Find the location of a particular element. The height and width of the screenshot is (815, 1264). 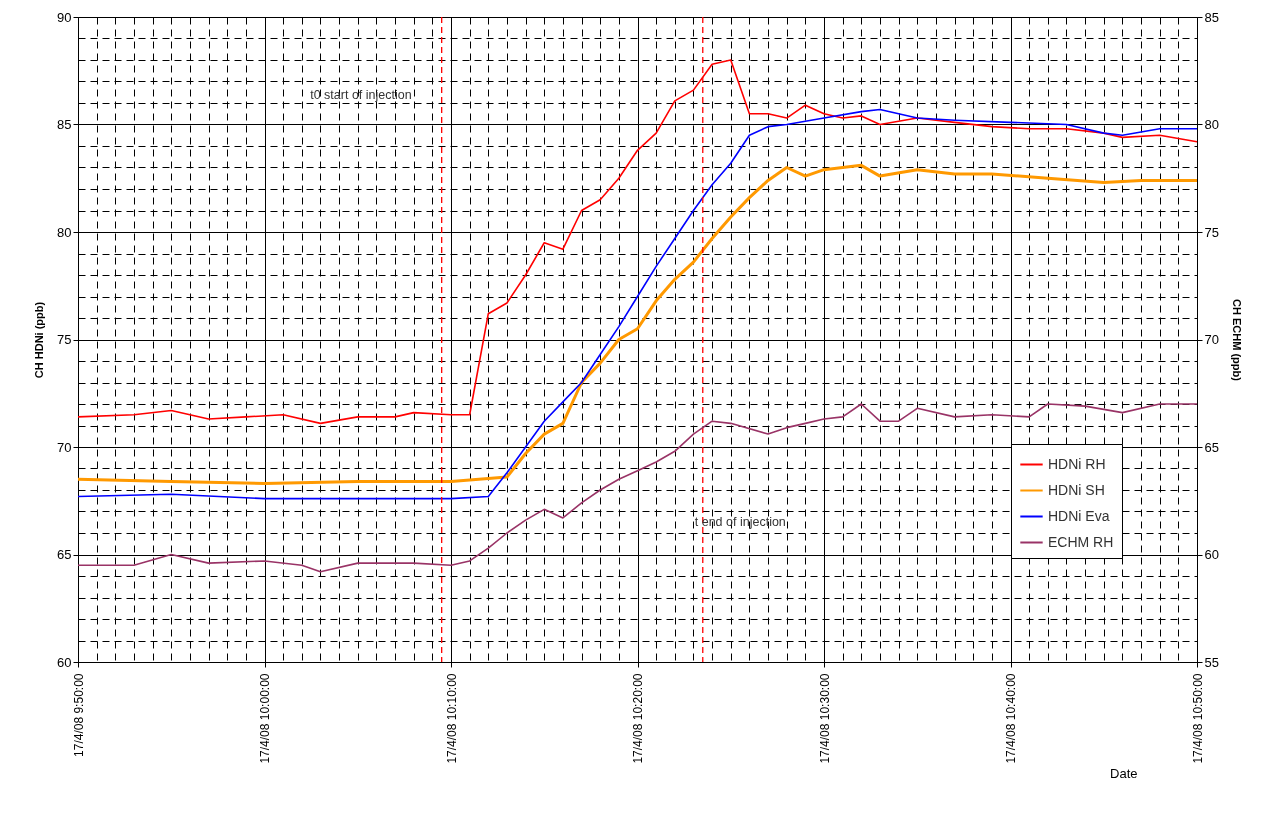

ref-line-label: t0 start of injection is located at coordinates (361, 95).